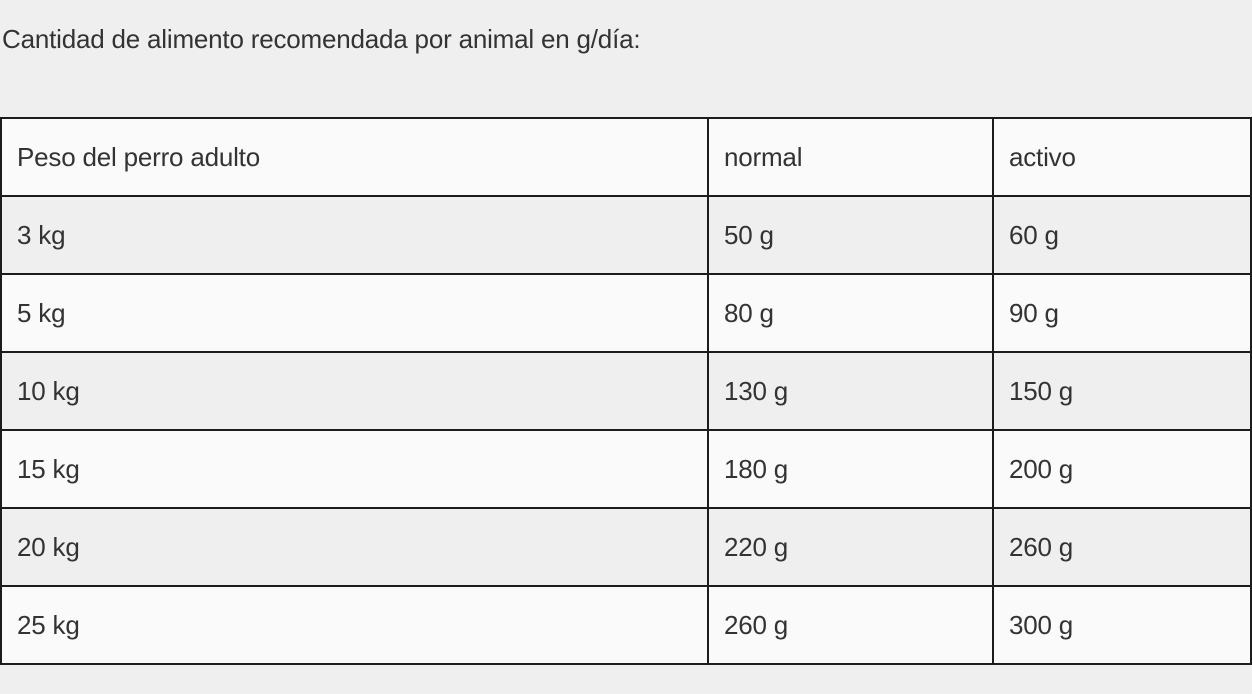 The height and width of the screenshot is (694, 1252). What do you see at coordinates (354, 235) in the screenshot?
I see `cell-peso: 3 kg` at bounding box center [354, 235].